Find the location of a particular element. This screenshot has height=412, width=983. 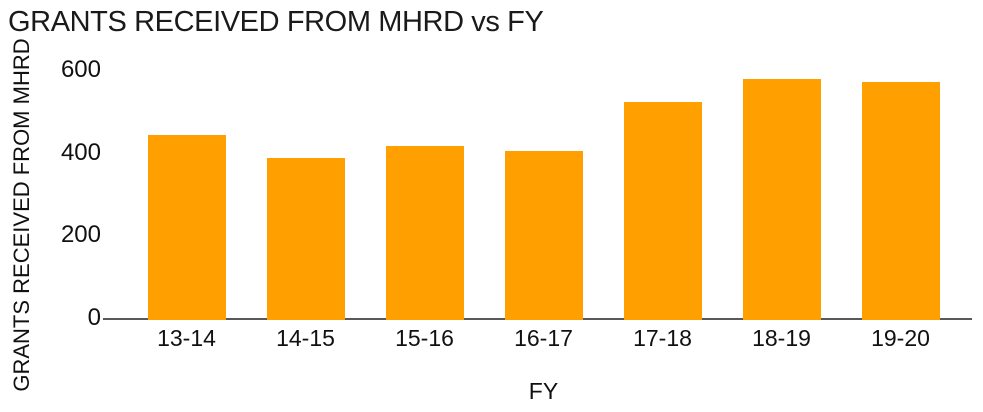

x-axis-title: FY is located at coordinates (543, 391).